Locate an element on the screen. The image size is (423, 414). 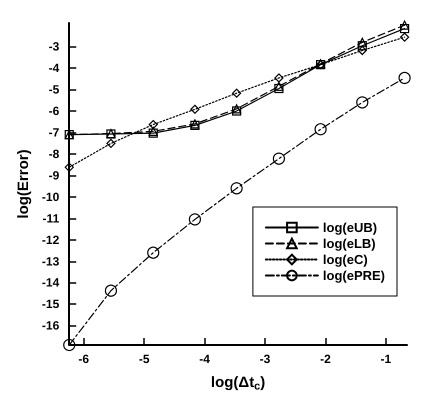
y-axis-title: log(Error) is located at coordinates (23, 184).